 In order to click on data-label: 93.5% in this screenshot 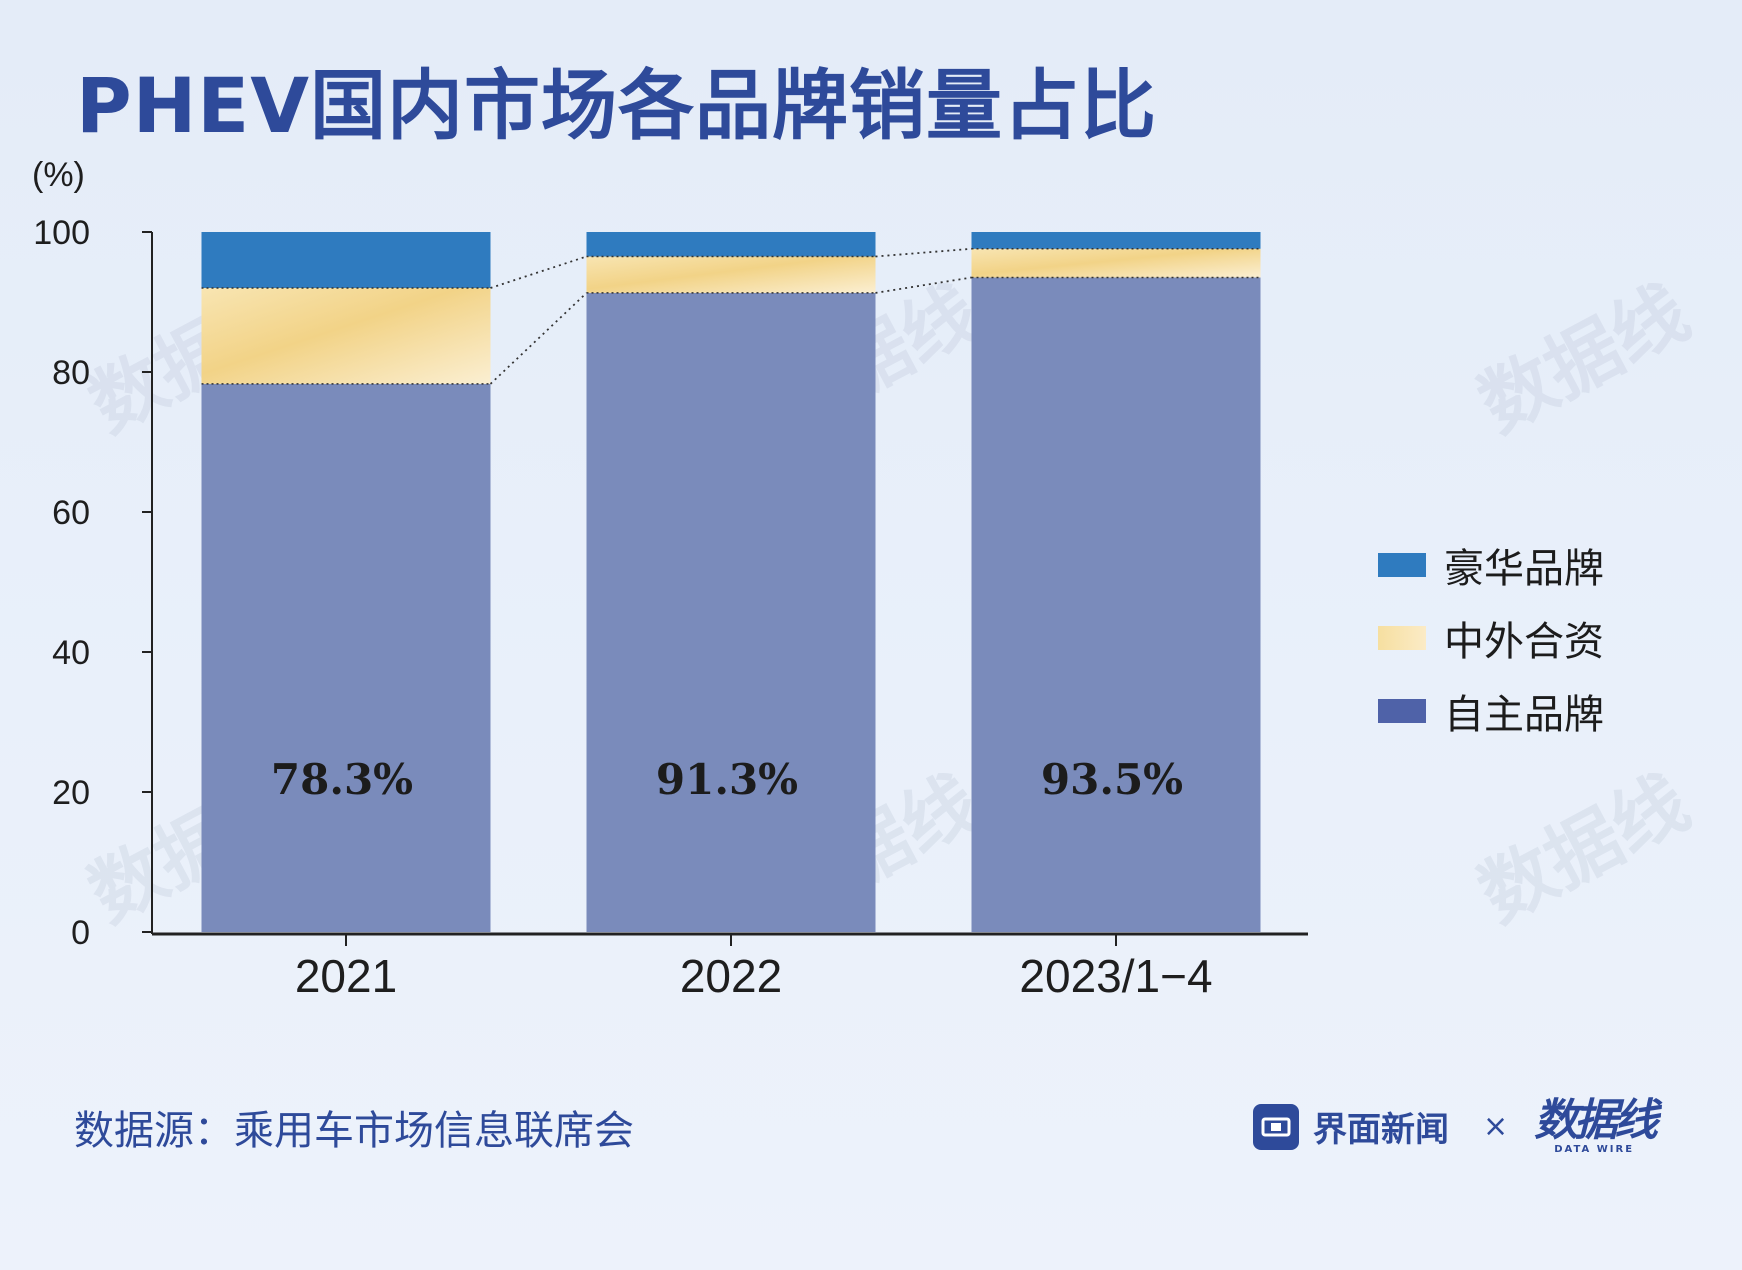, I will do `click(1112, 779)`.